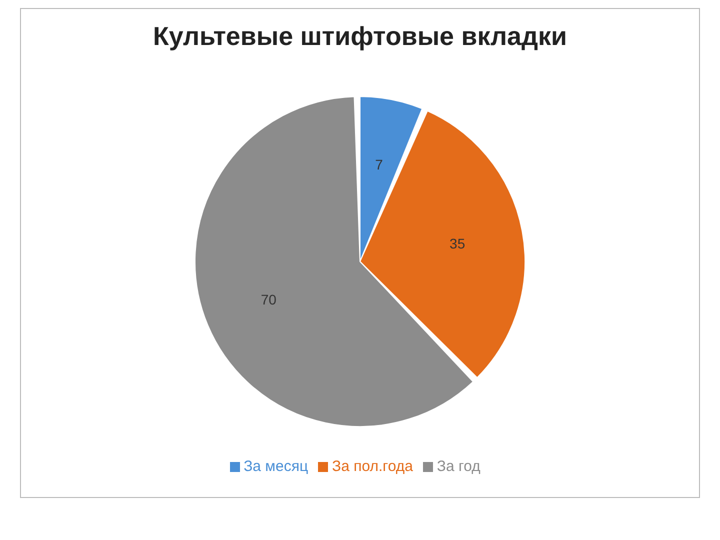 This screenshot has width=720, height=540. What do you see at coordinates (276, 466) in the screenshot?
I see `legend-label: За месяц` at bounding box center [276, 466].